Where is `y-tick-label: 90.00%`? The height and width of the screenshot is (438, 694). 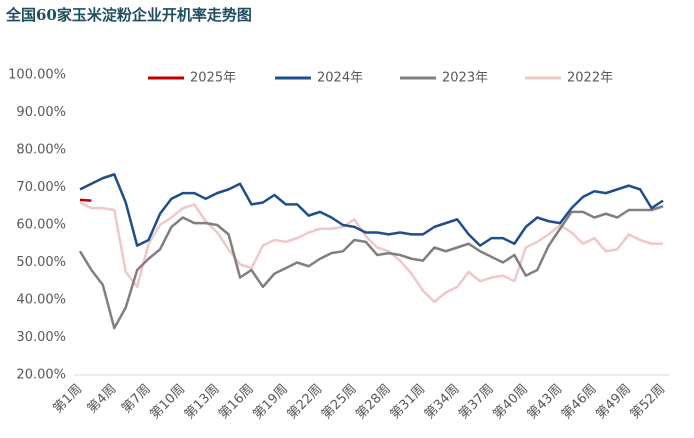 y-tick-label: 90.00% is located at coordinates (41, 112).